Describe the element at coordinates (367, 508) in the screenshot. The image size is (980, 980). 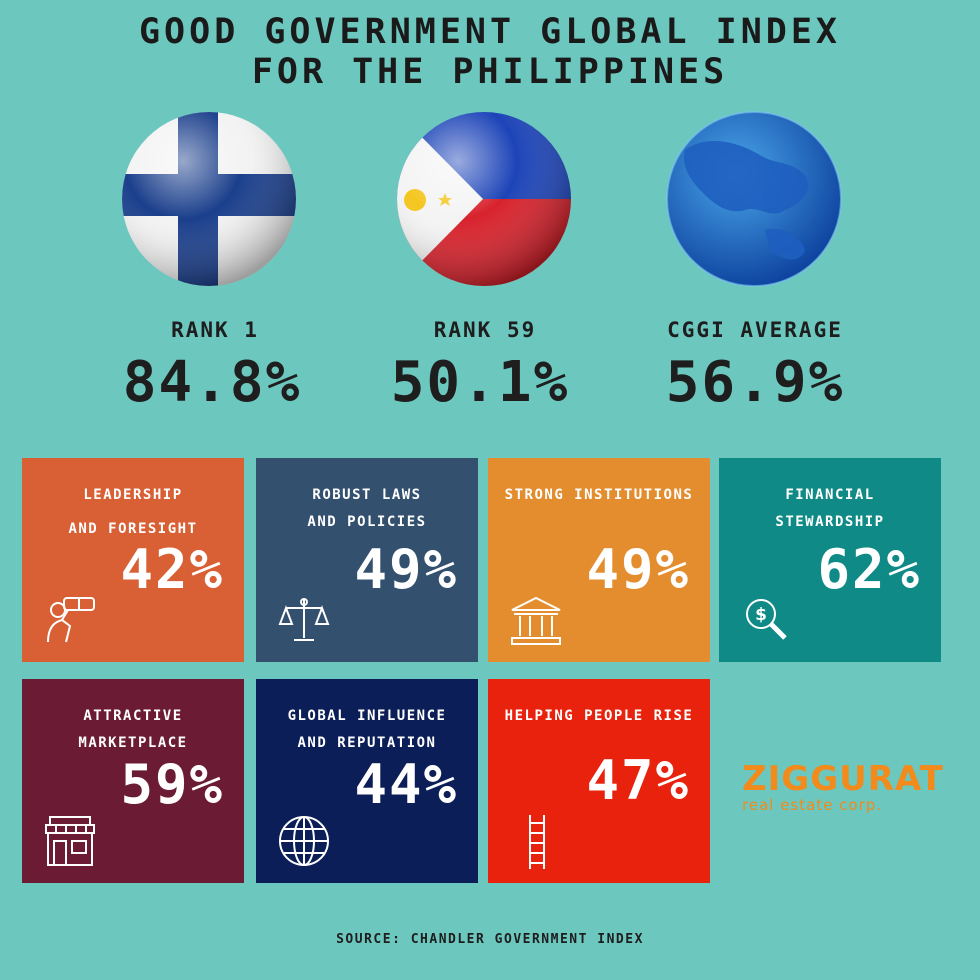
I see `pillar-label: ROBUST LAWS AND POLICIES` at that location.